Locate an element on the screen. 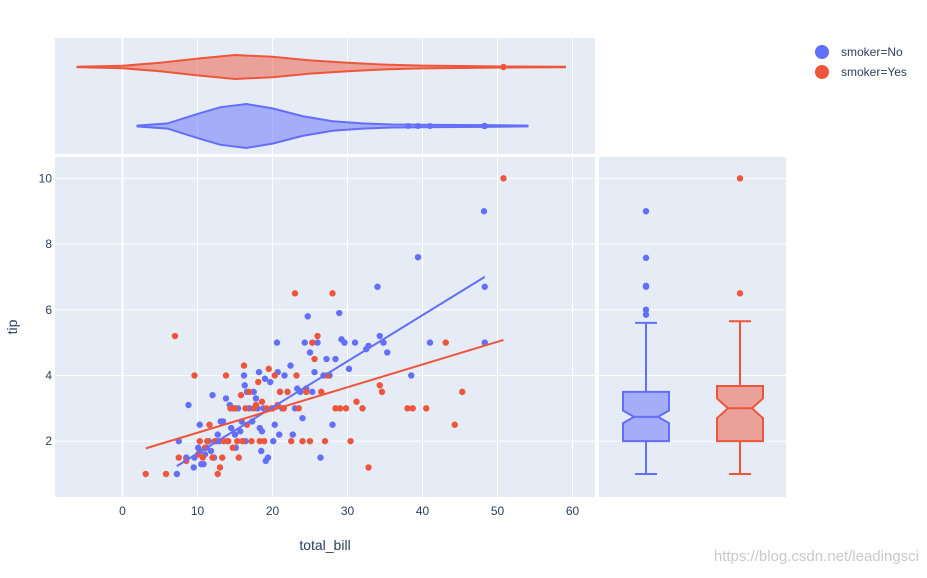 The width and height of the screenshot is (927, 578). y-tick-label: 6 is located at coordinates (48, 310).